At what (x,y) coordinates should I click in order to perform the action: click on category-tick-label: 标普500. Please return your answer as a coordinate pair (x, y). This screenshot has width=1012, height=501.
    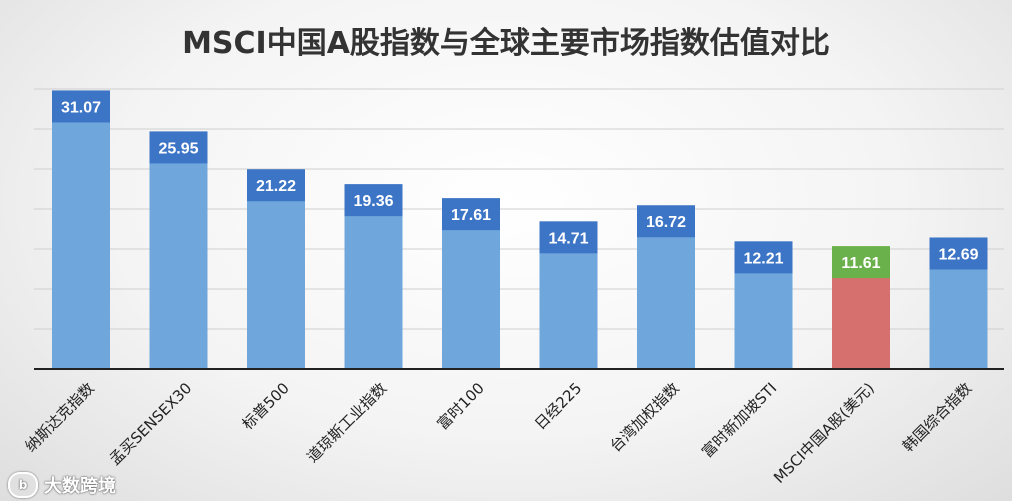
    Looking at the image, I should click on (266, 406).